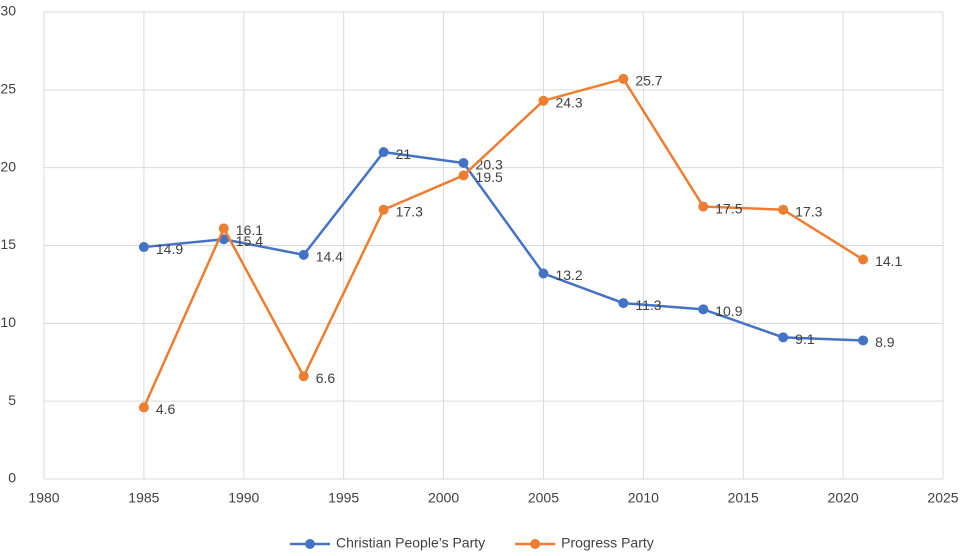  I want to click on y-tick-label: 20, so click(8, 166).